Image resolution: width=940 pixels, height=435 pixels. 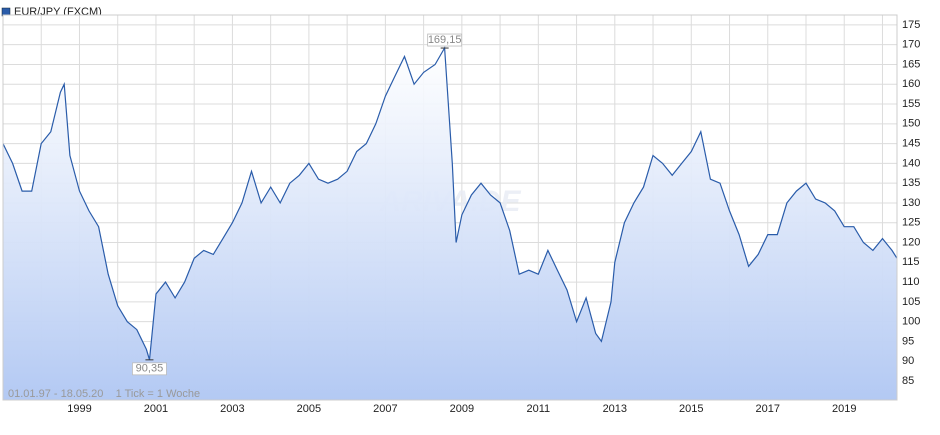 I want to click on annotation-label: 169,15, so click(x=445, y=40).